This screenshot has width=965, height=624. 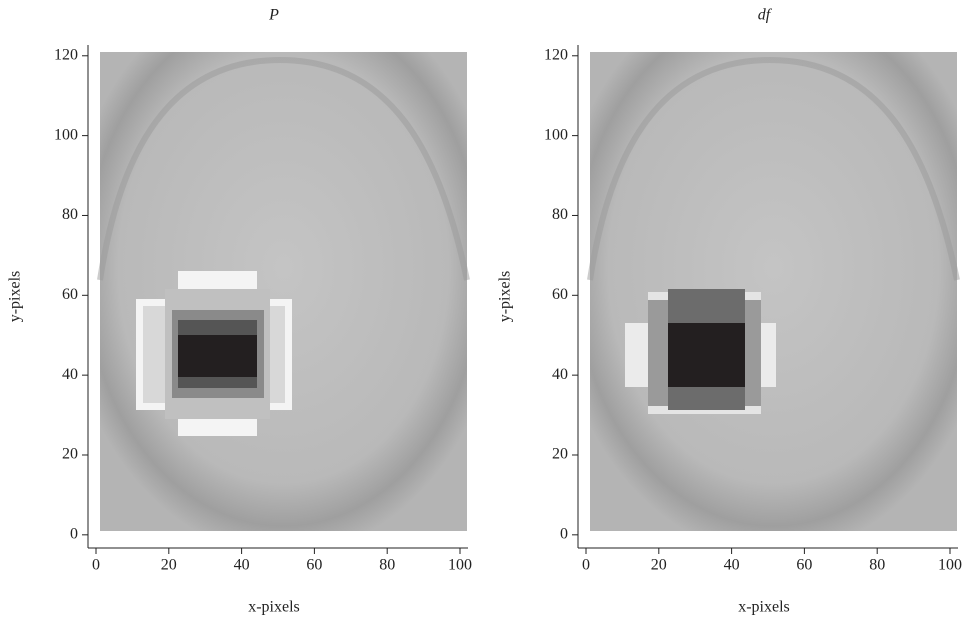 I want to click on chart-title: P, so click(x=273, y=15).